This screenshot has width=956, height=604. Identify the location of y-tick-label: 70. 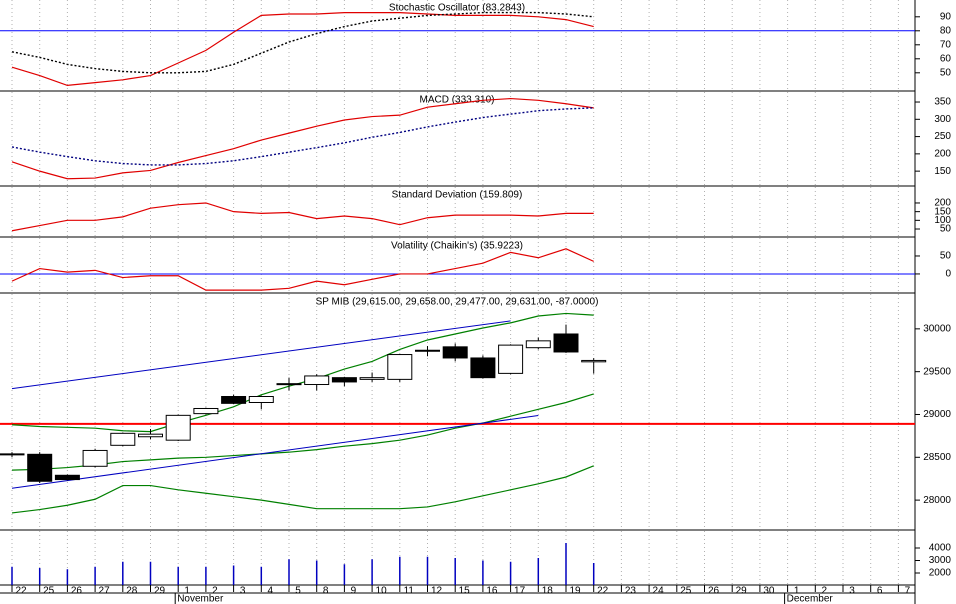
(946, 44).